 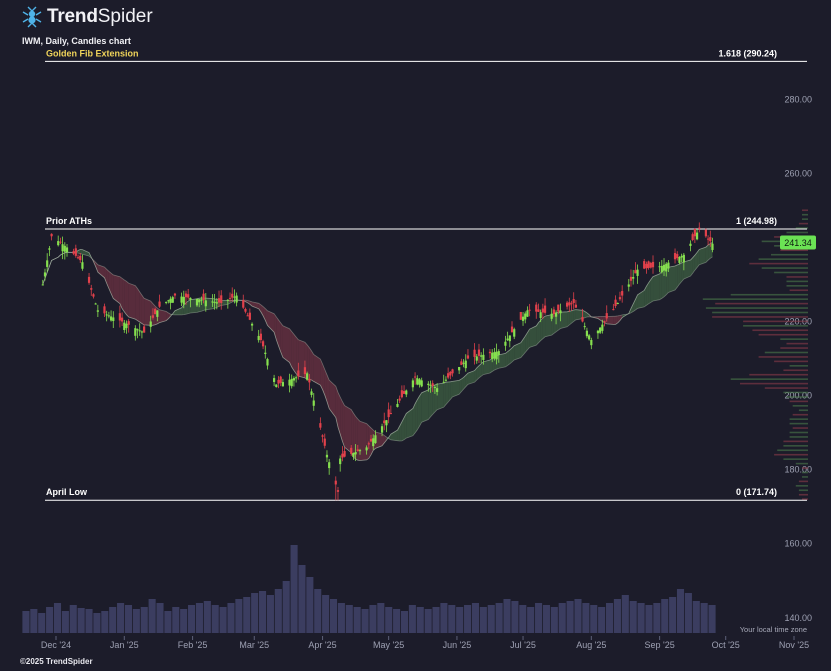 I want to click on fib-level-name: Prior ATHs, so click(x=69, y=221).